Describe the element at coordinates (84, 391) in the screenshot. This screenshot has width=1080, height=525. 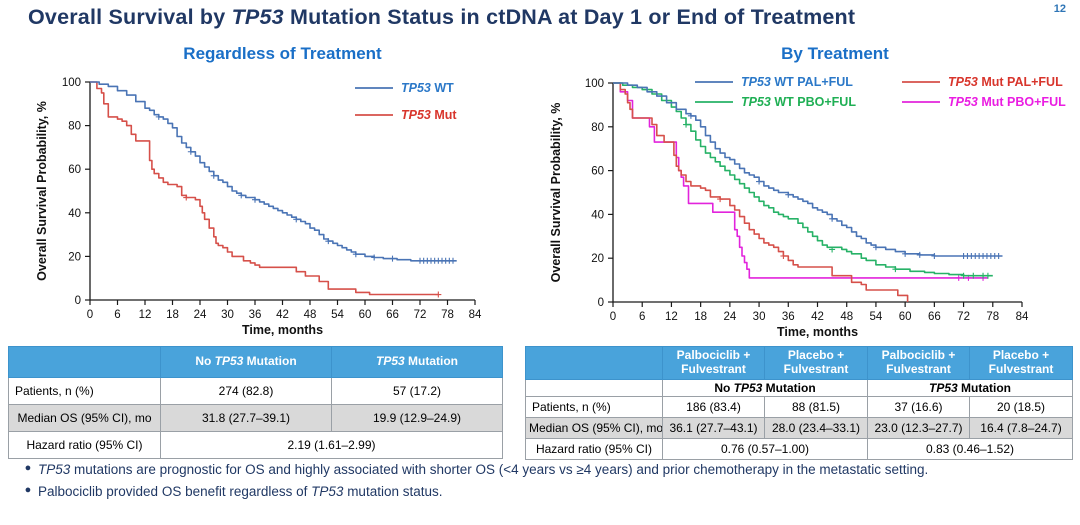
I see `row-label-patients: Patients, n (%)` at that location.